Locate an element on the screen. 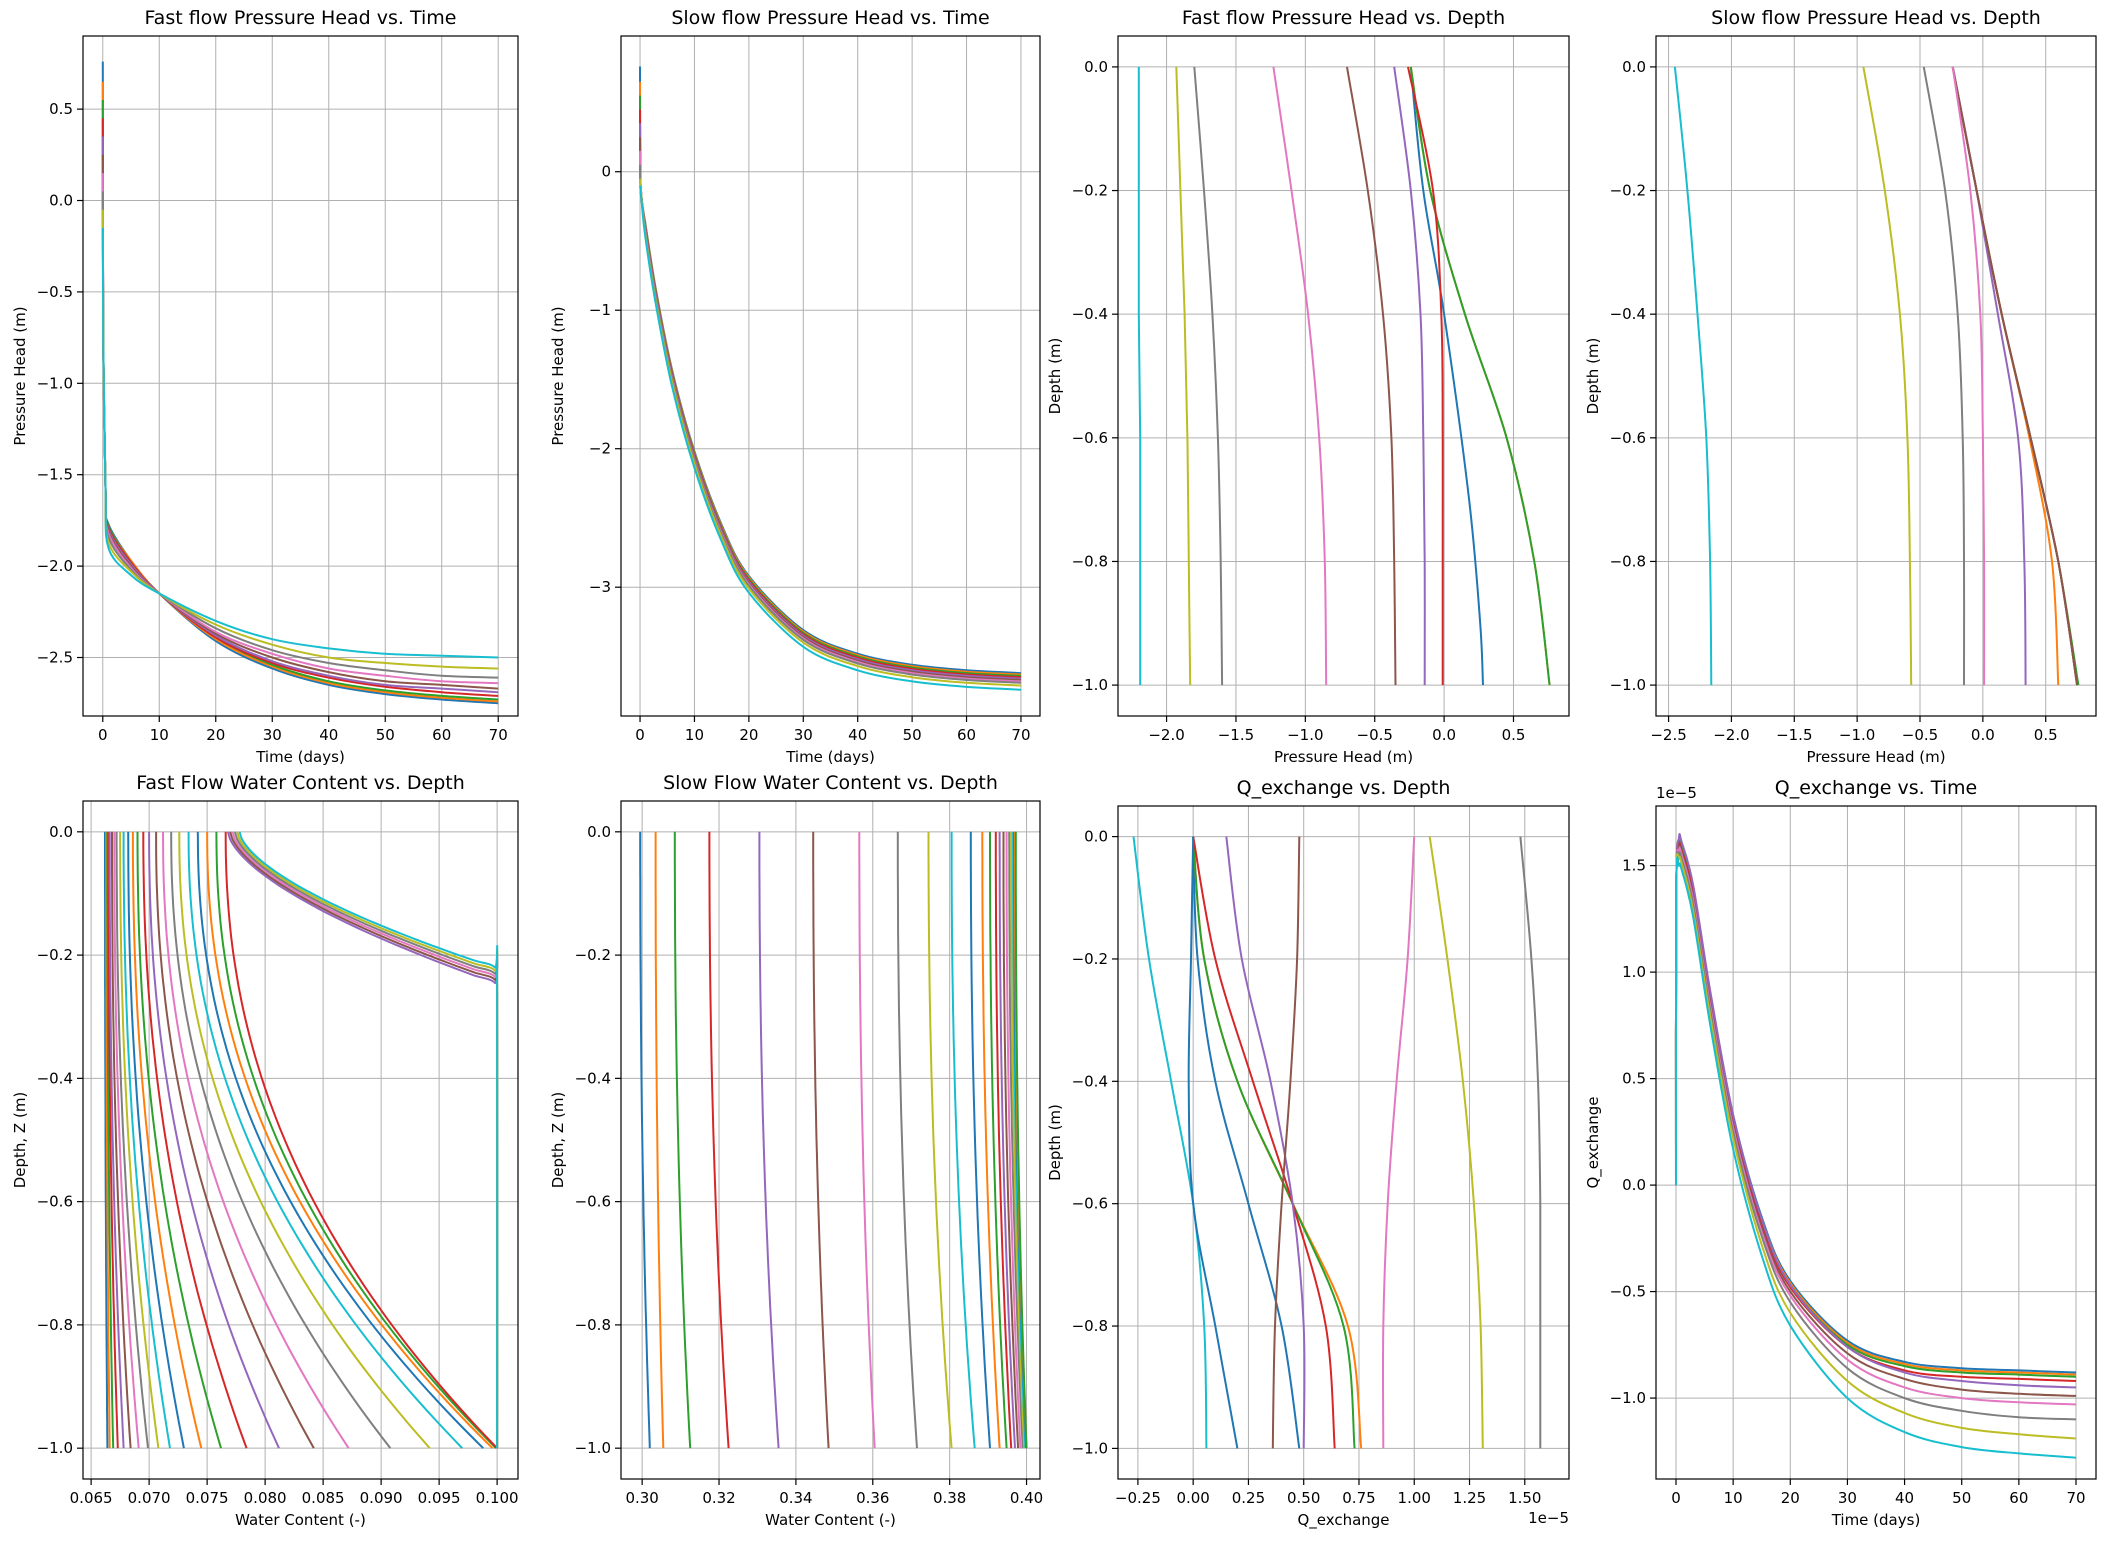  x-tick-label: 0.070 is located at coordinates (149, 1498).